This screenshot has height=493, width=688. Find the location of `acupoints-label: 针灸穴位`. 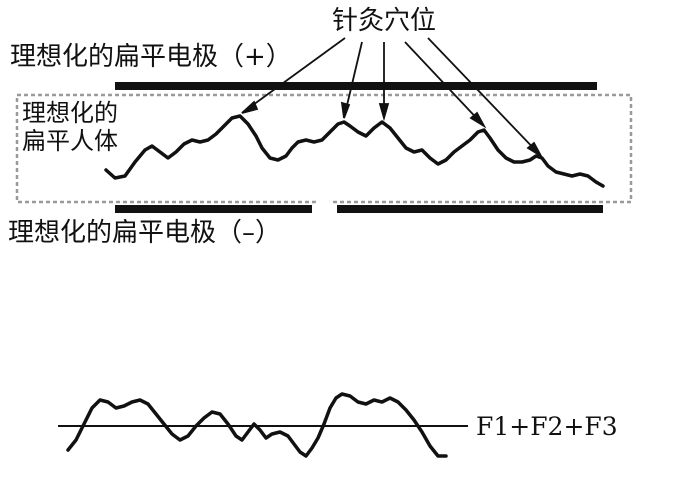

acupoints-label: 针灸穴位 is located at coordinates (384, 21).